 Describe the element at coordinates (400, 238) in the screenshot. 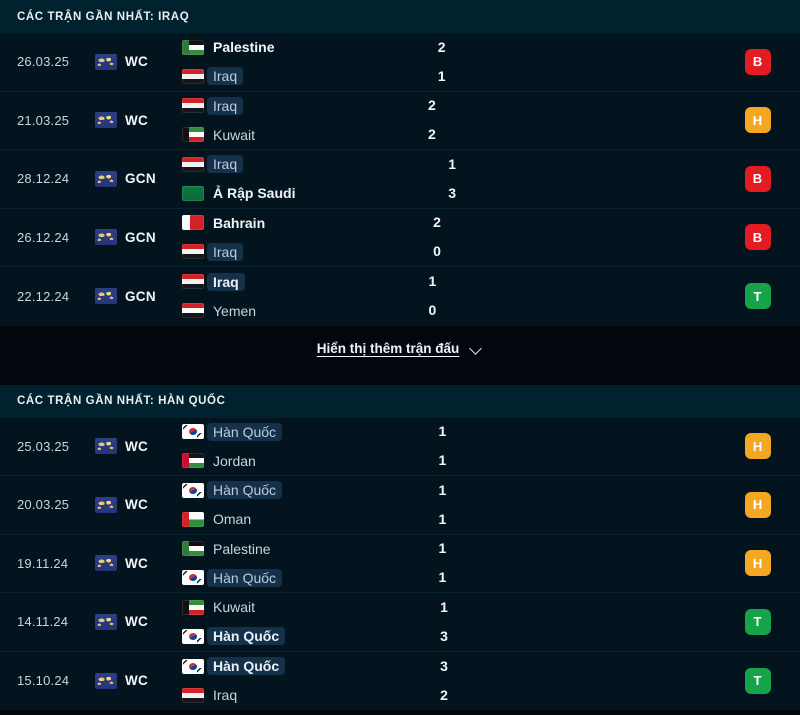

I see `table-row: 26.12.24 GCN Bahrain Iraq 2 0 B` at that location.